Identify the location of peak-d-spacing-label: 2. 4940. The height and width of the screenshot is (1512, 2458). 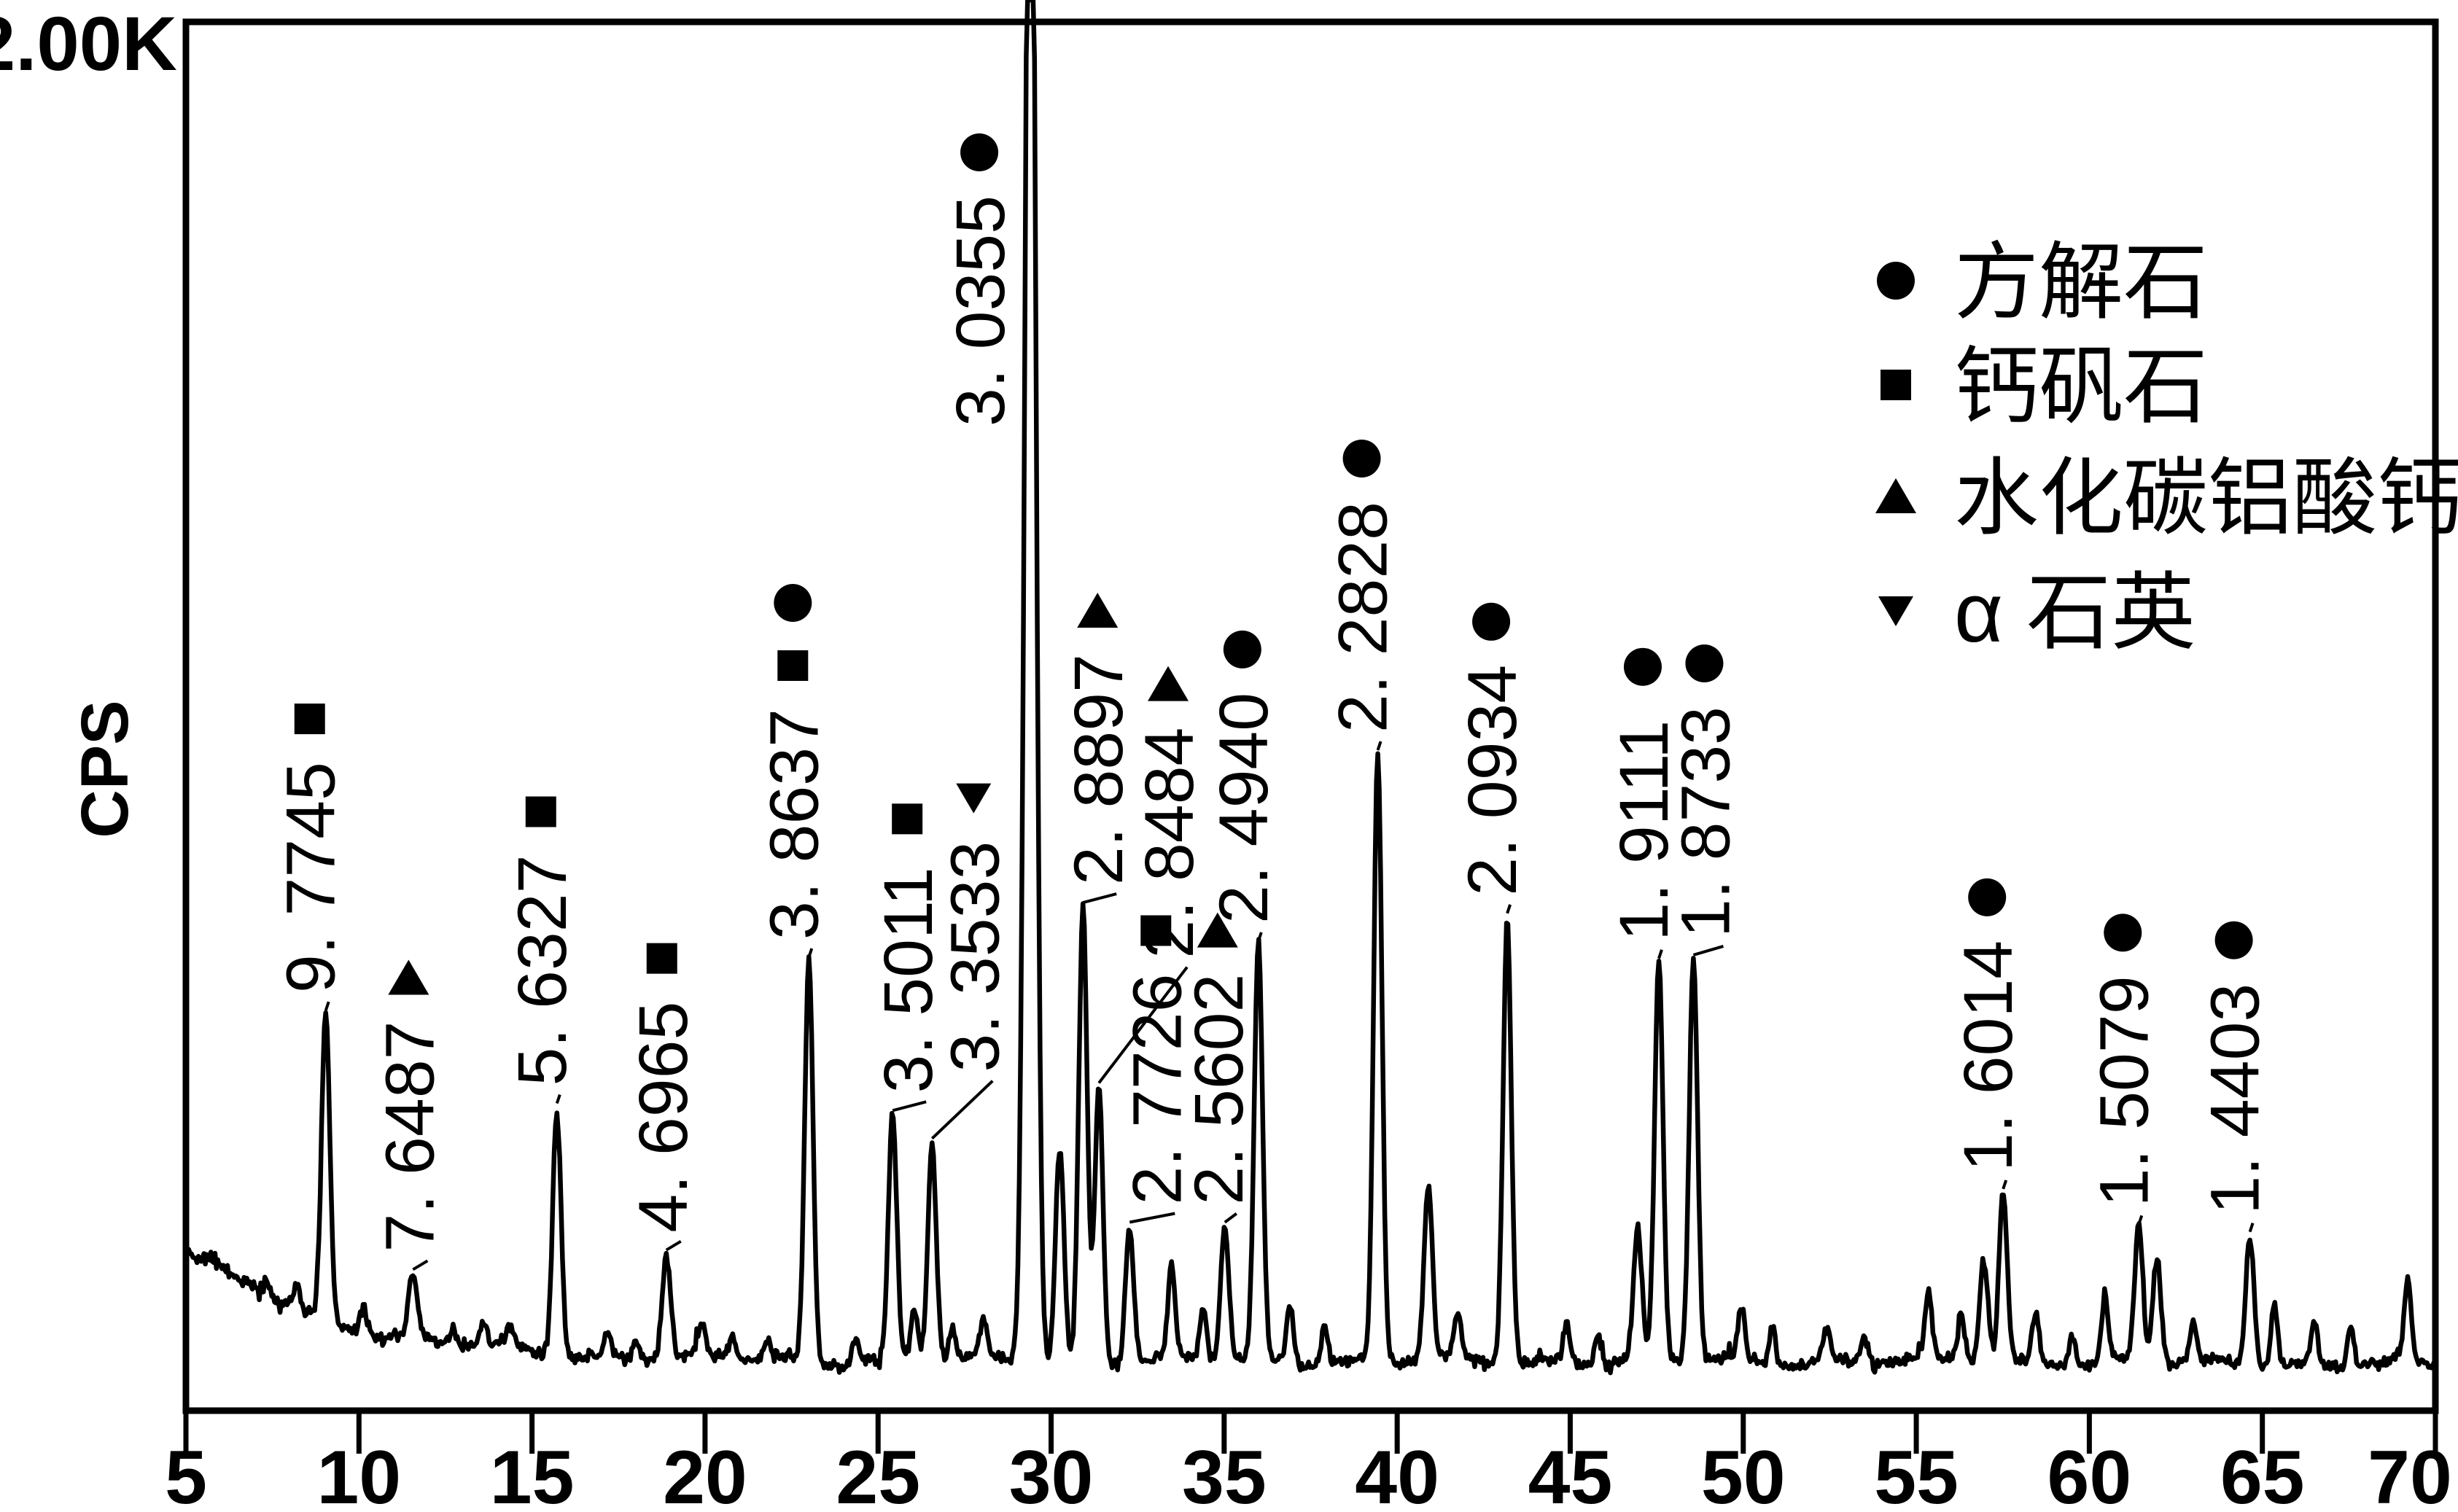
(1244, 808).